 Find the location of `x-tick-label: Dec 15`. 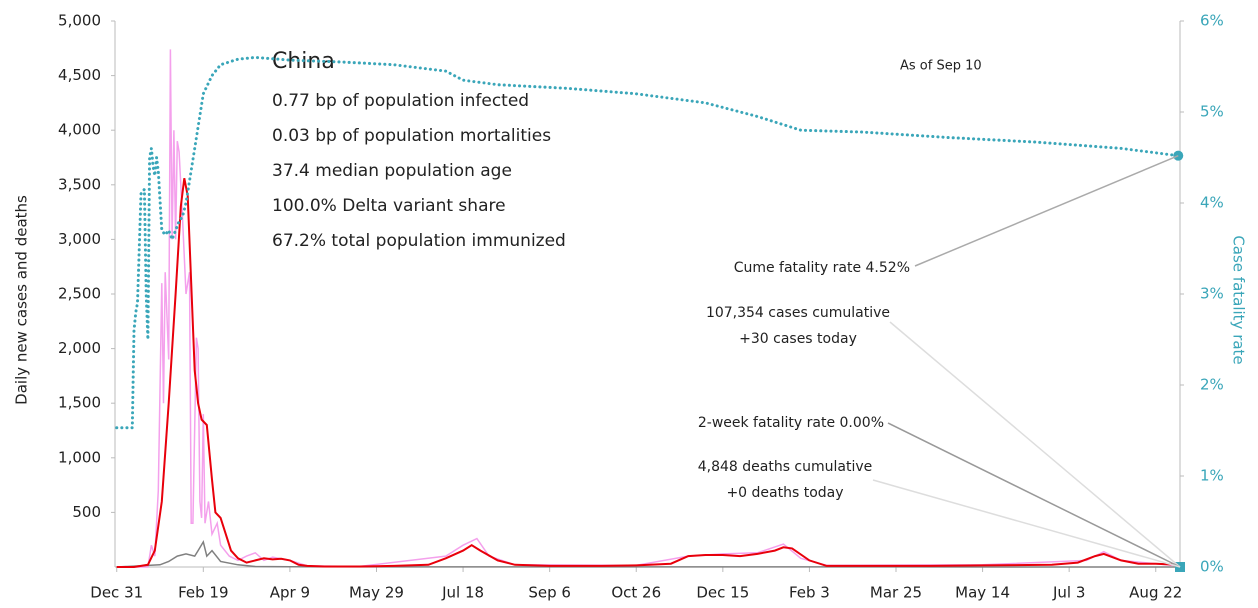

x-tick-label: Dec 15 is located at coordinates (722, 593).